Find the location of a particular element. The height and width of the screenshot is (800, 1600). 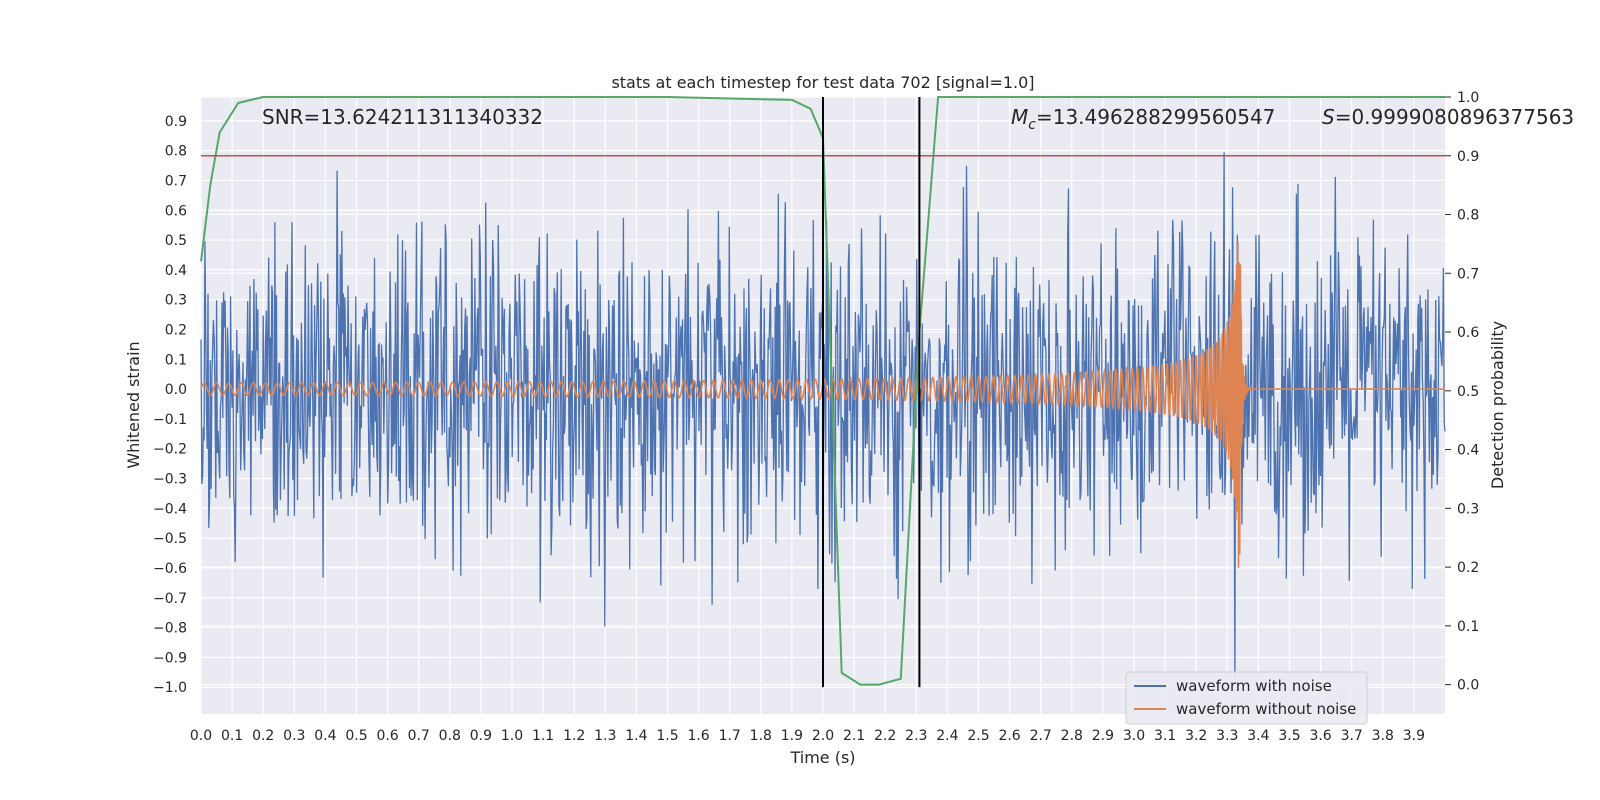

y-left-tick-label: −0.4 is located at coordinates (170, 509).